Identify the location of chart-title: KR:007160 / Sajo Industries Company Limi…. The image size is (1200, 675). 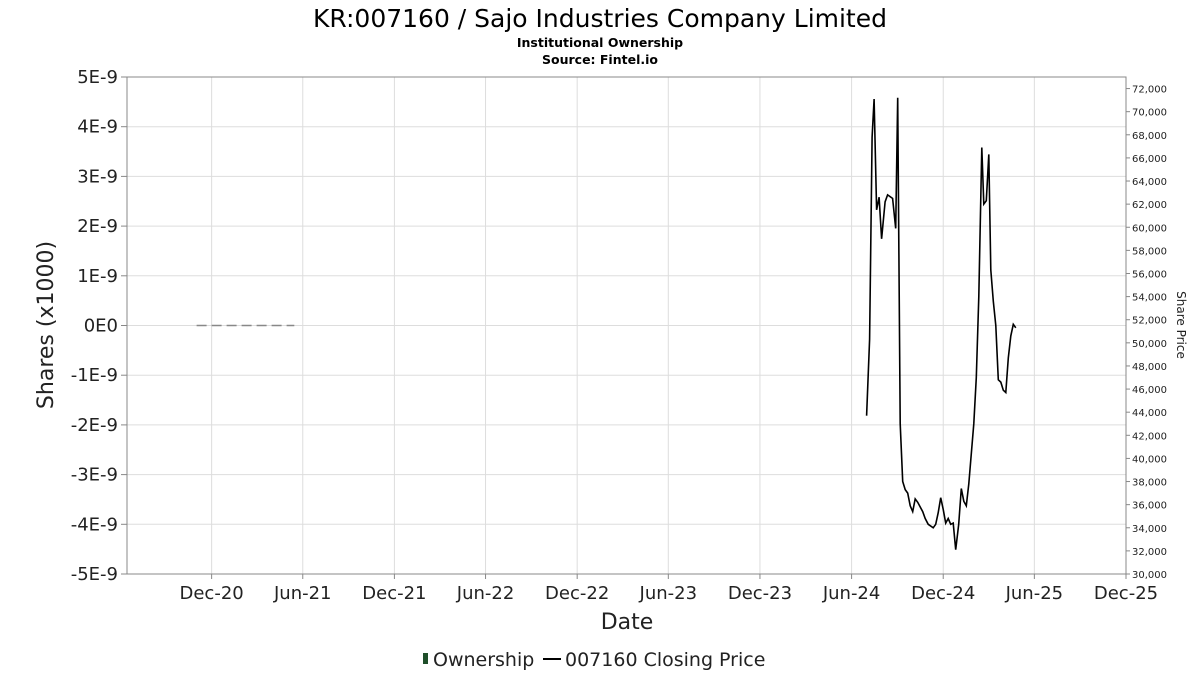
(600, 18).